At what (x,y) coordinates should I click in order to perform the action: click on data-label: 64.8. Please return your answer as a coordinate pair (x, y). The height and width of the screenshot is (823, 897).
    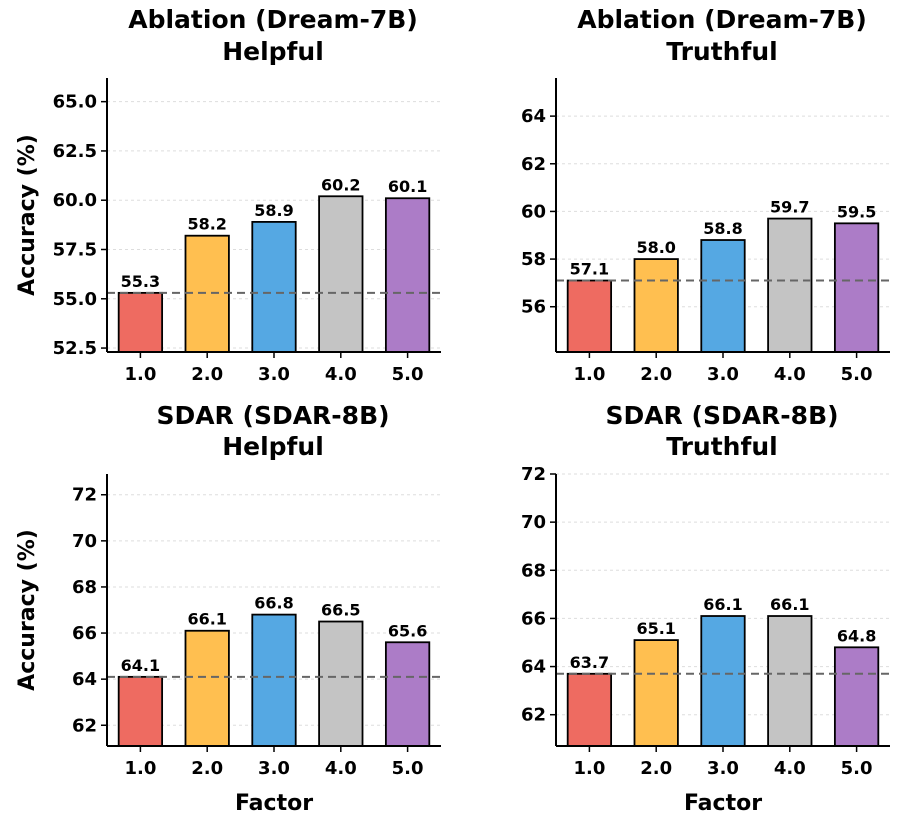
    Looking at the image, I should click on (856, 635).